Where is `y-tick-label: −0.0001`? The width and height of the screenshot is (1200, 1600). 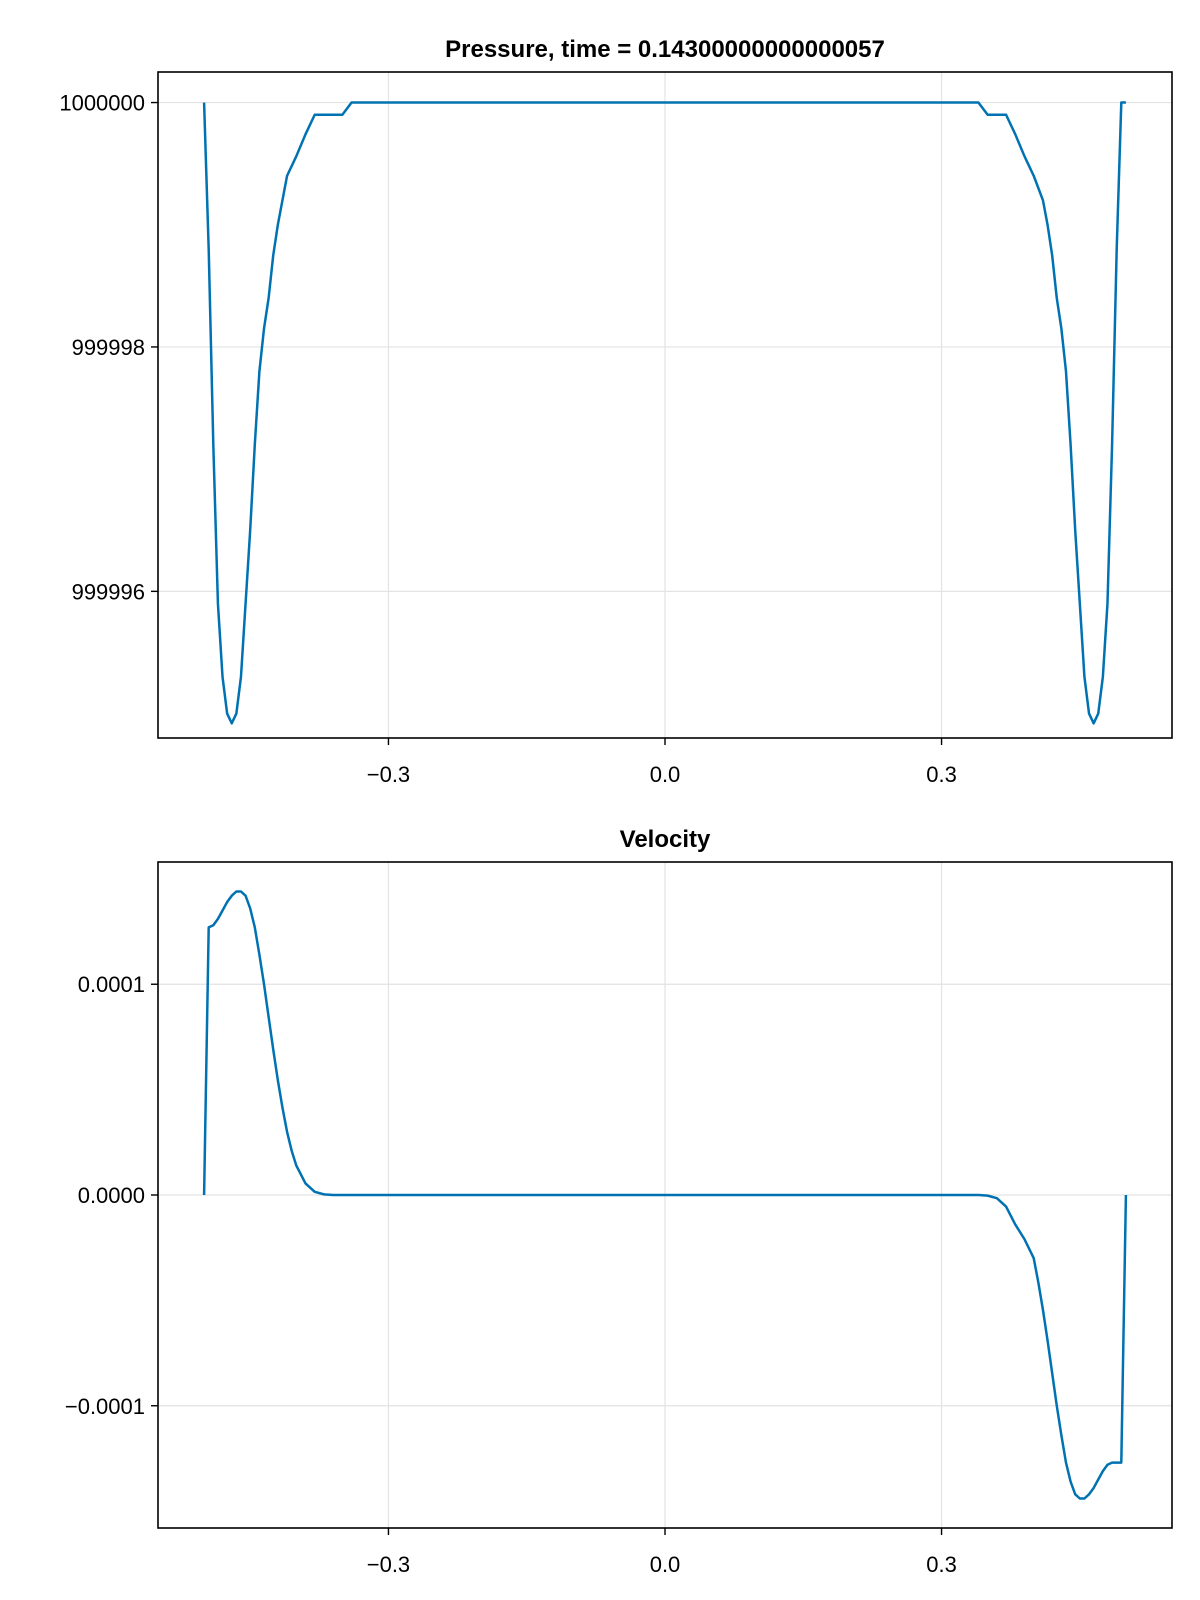
y-tick-label: −0.0001 is located at coordinates (105, 1406).